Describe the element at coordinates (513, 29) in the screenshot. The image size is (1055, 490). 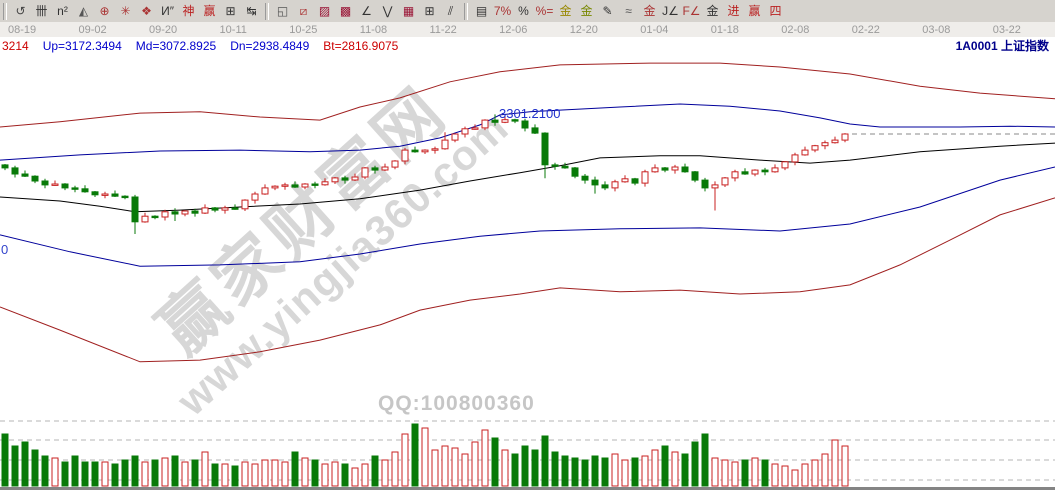
I see `date-tick-label: 12-06` at that location.